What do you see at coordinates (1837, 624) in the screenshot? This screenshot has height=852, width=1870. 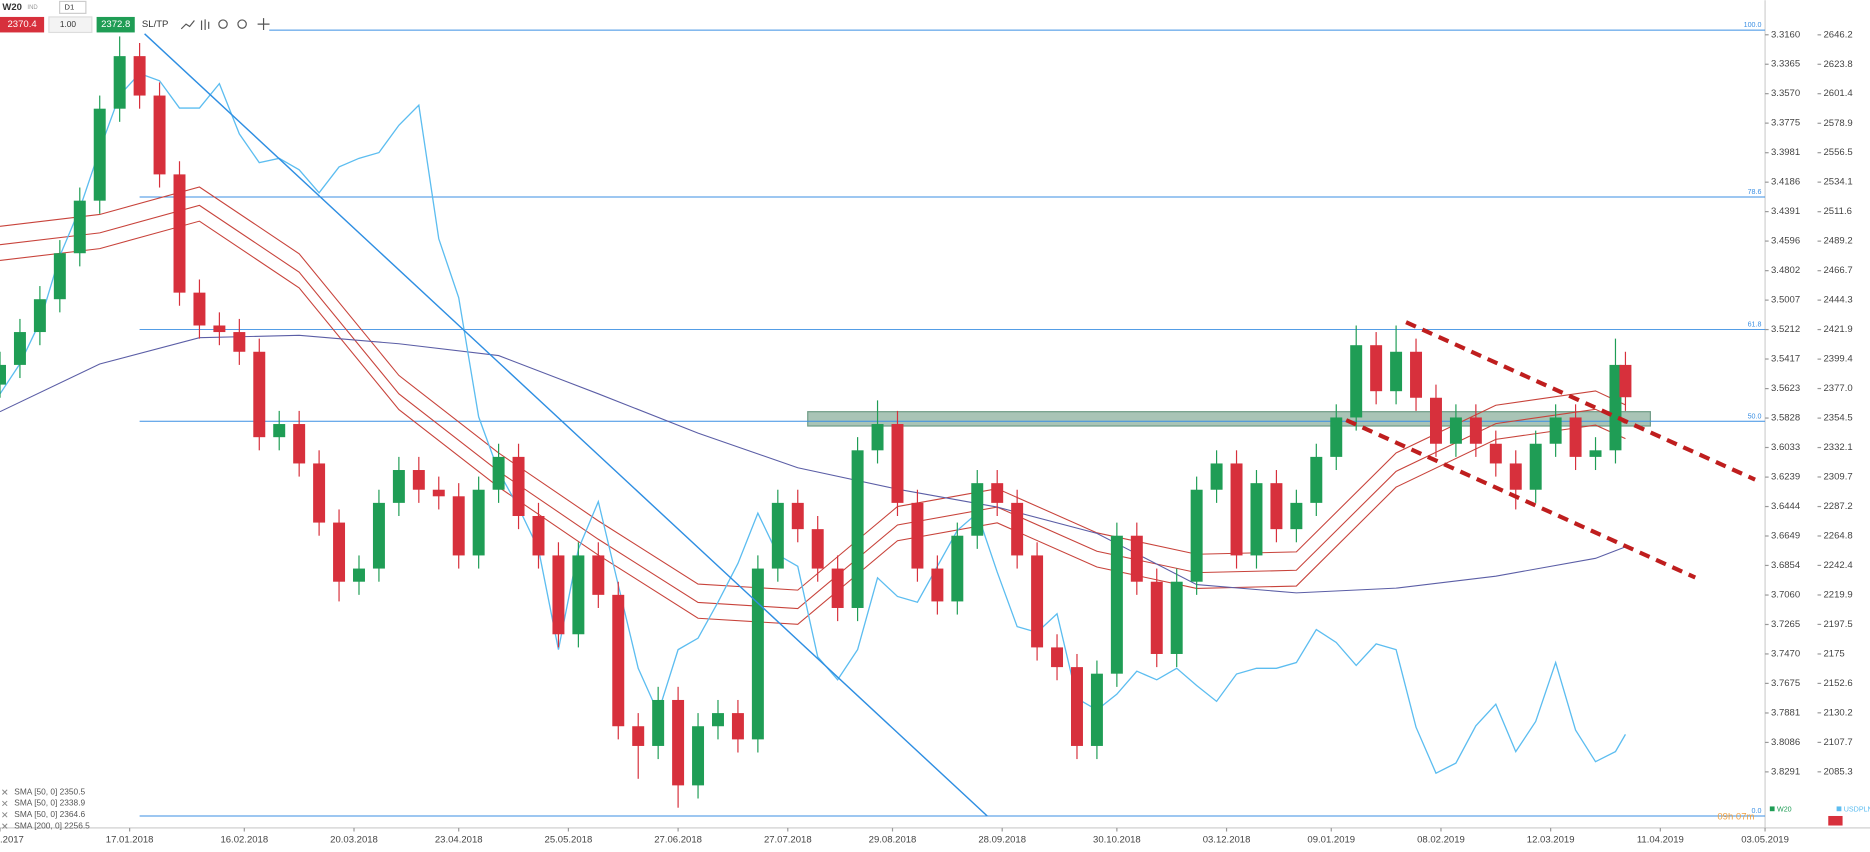 I see `y-tick-label: 2197.5` at bounding box center [1837, 624].